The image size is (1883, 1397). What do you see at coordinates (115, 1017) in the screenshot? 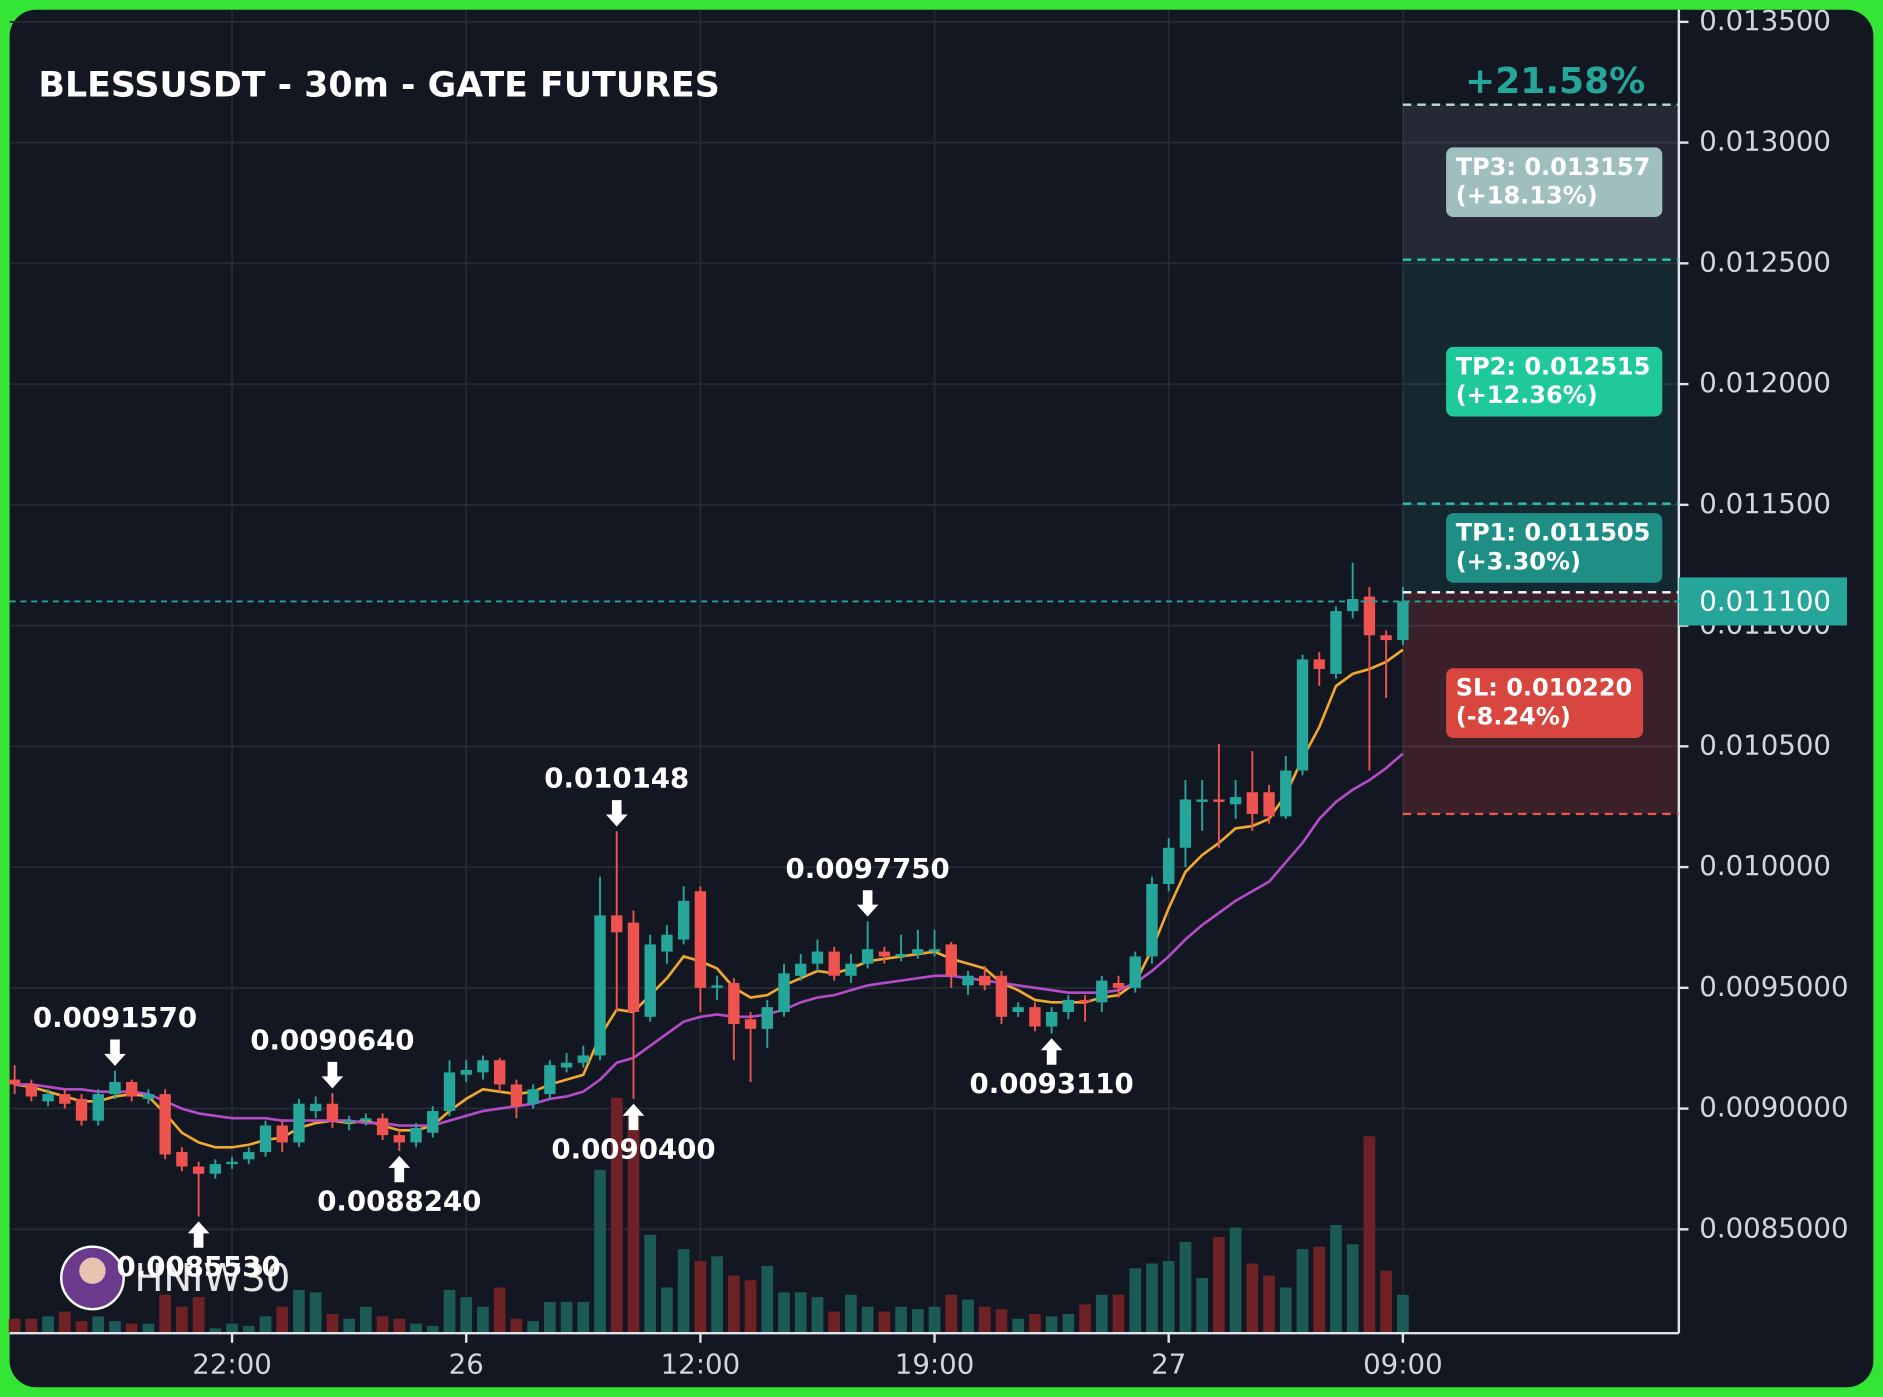
I see `annotation-label: 0.0091570` at bounding box center [115, 1017].